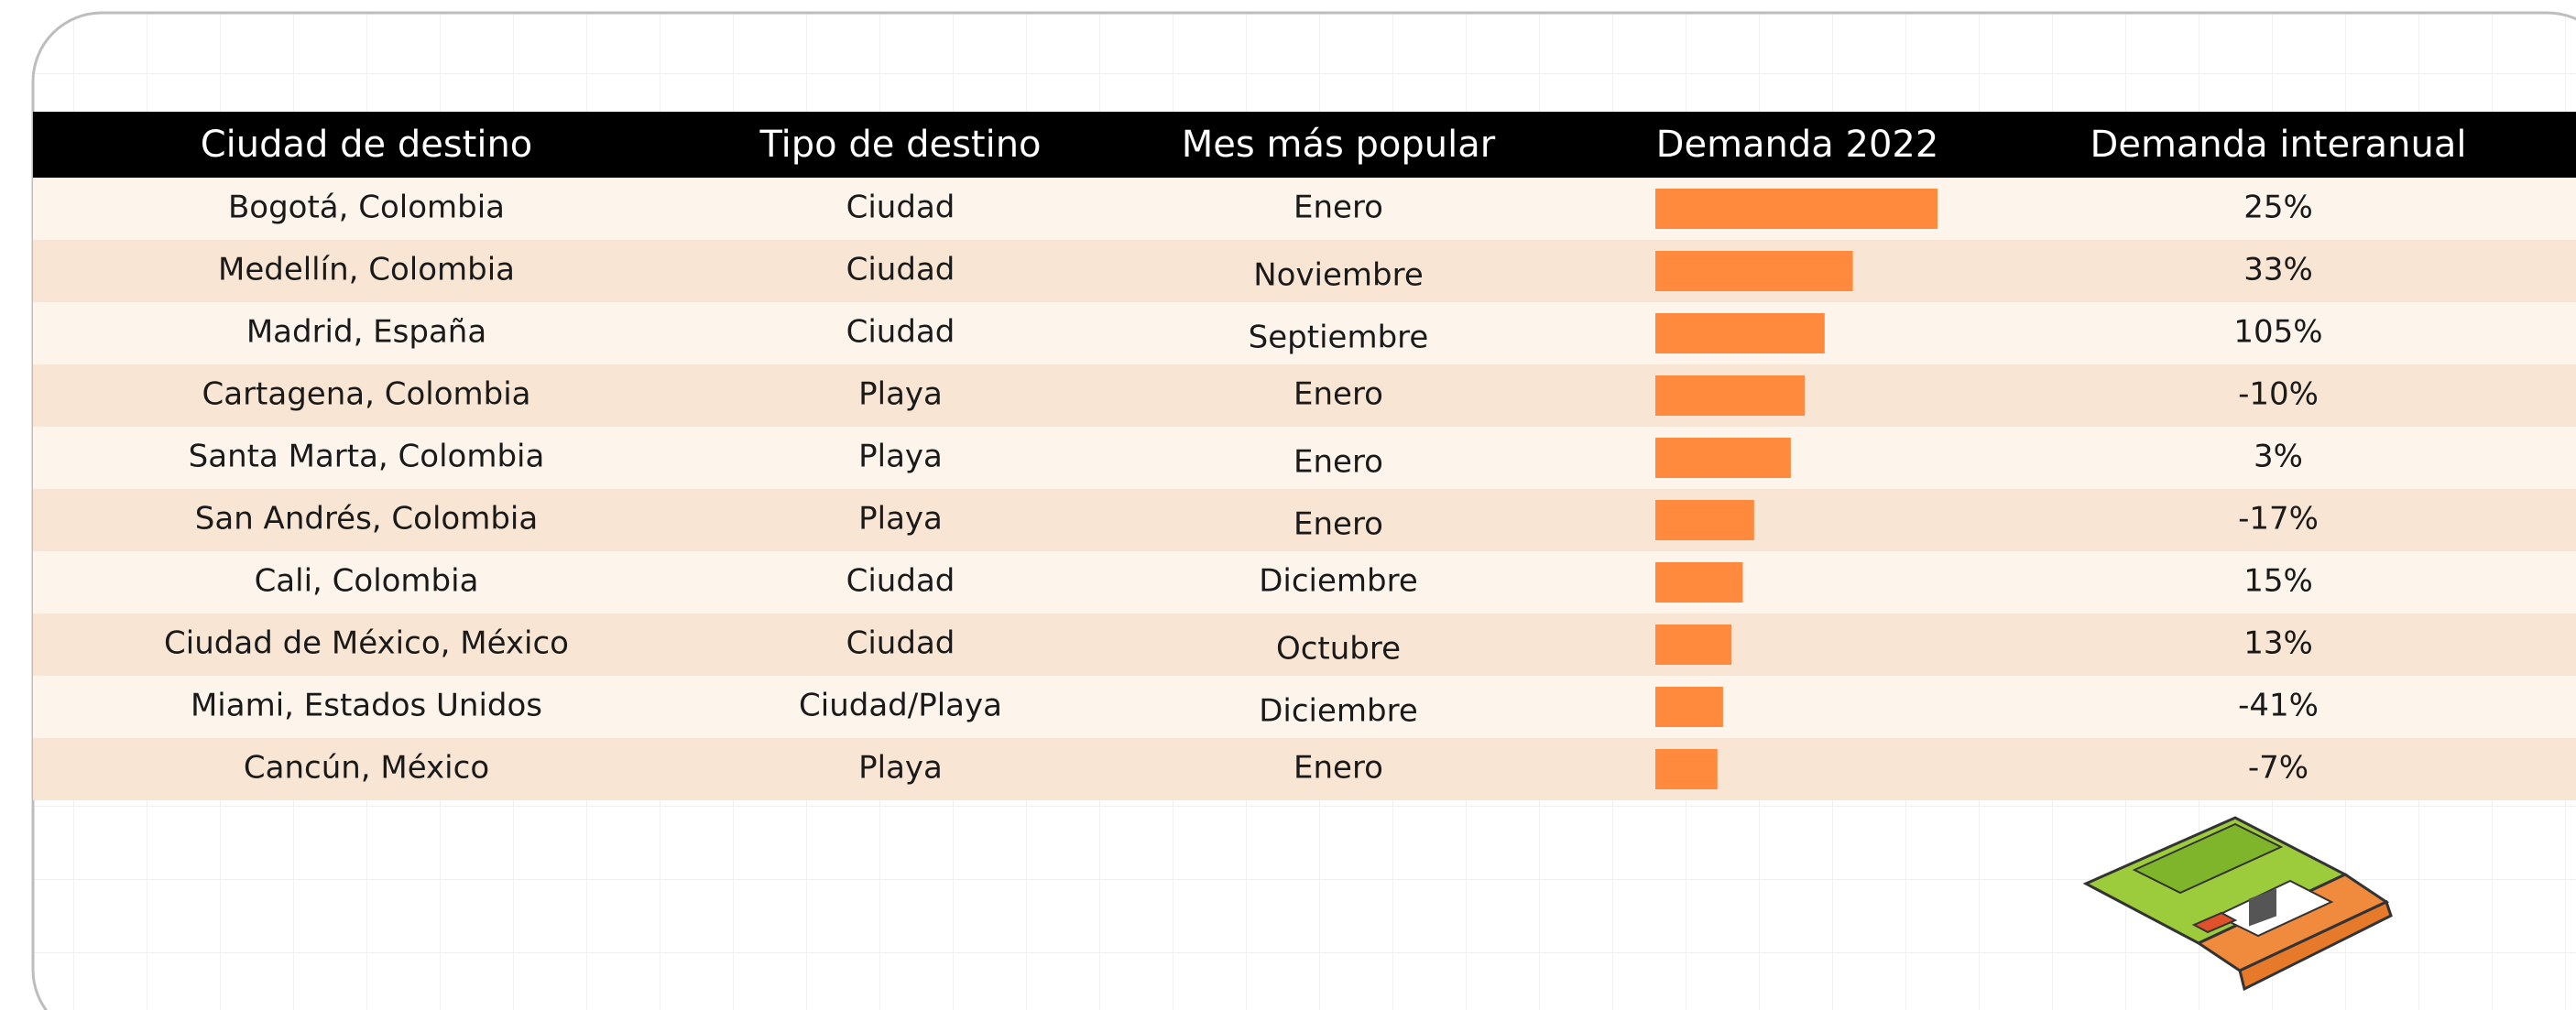  Describe the element at coordinates (366, 332) in the screenshot. I see `cell: Madrid, España` at that location.